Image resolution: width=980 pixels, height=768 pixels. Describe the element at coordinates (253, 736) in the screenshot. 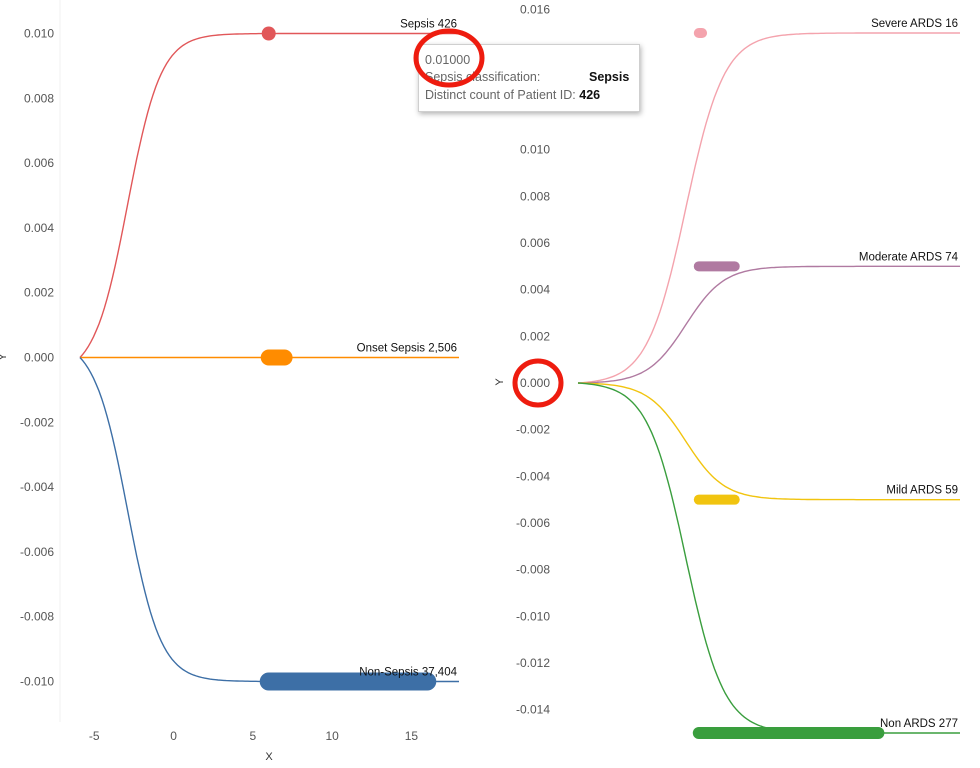

I see `x-tick-label: 5` at that location.